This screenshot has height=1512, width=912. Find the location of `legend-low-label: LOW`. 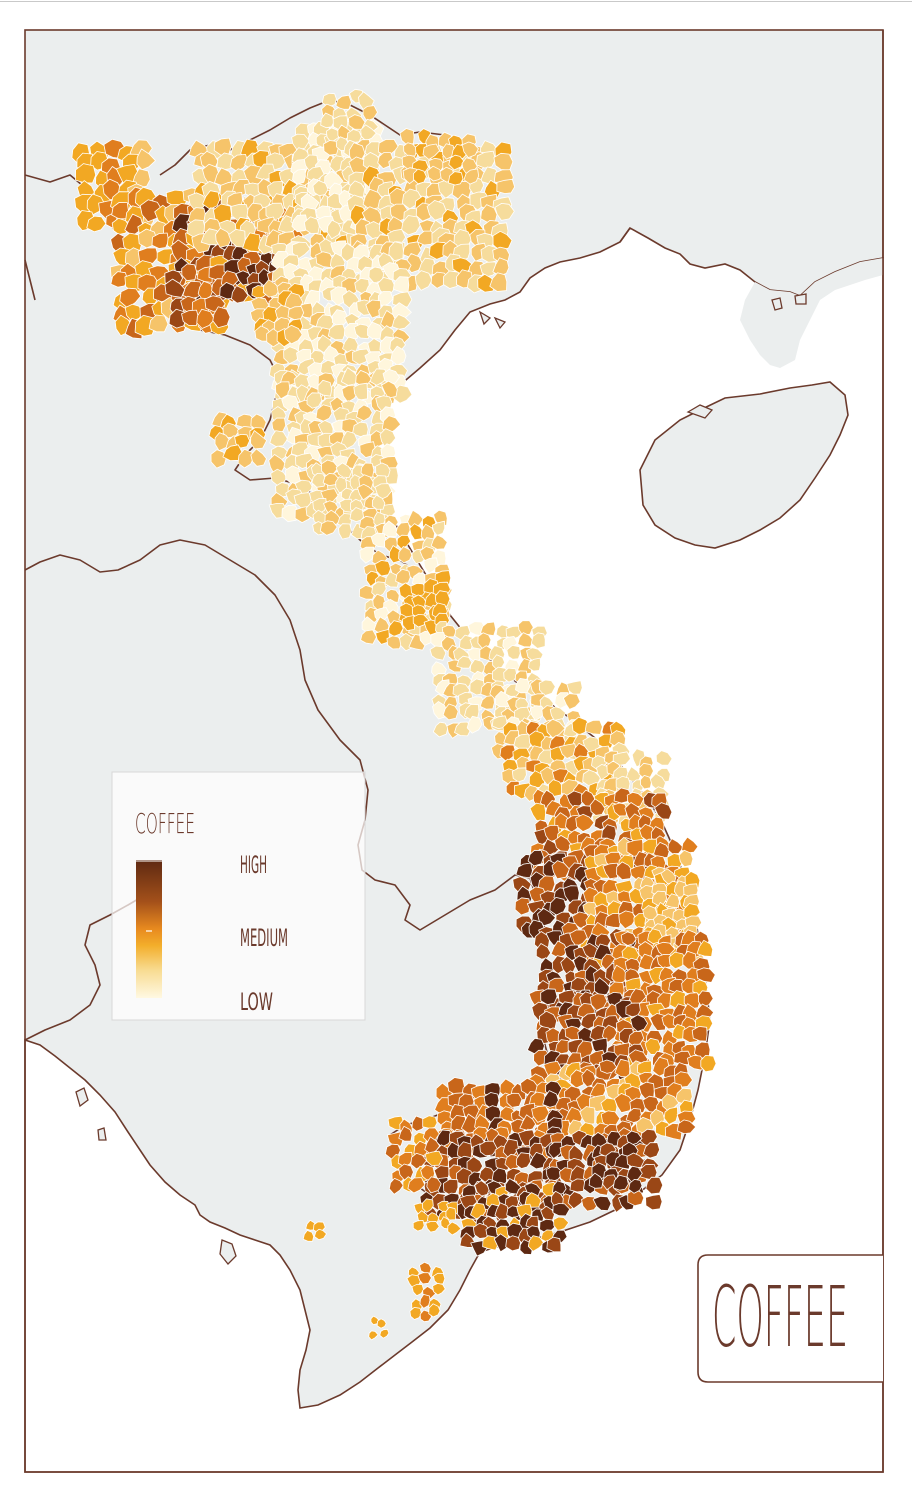

legend-low-label: LOW is located at coordinates (256, 1002).